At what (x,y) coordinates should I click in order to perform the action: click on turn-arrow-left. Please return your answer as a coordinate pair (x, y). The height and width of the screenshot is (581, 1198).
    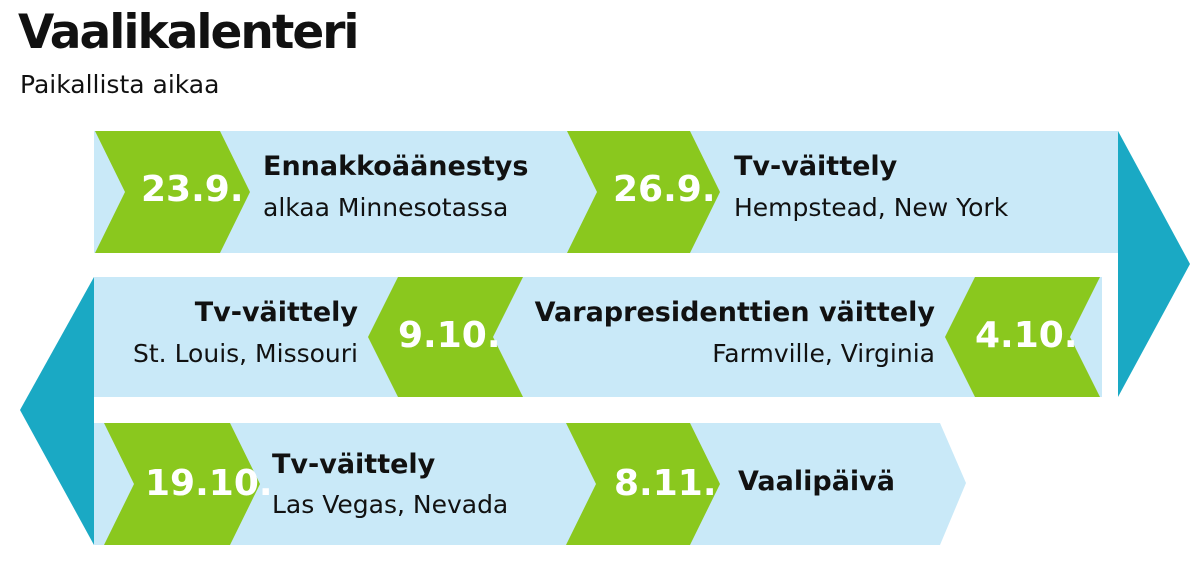
    Looking at the image, I should click on (57, 411).